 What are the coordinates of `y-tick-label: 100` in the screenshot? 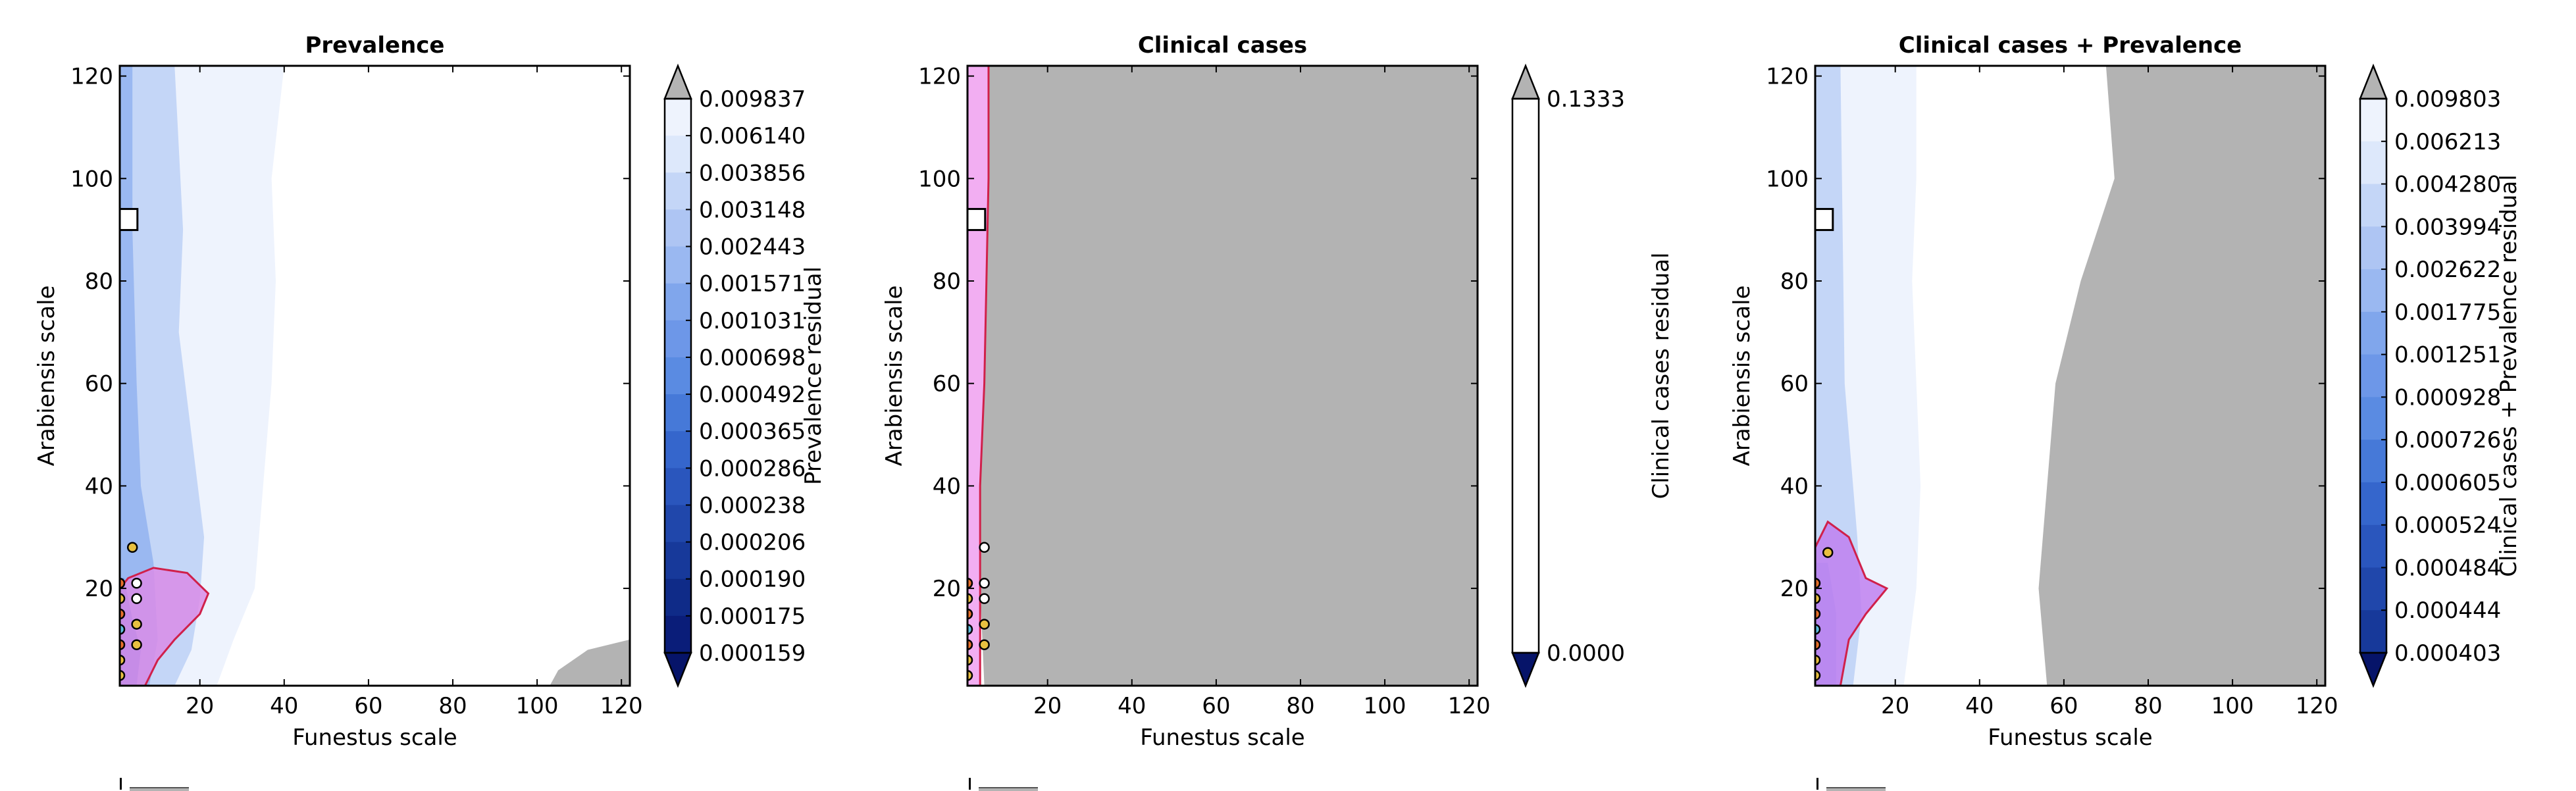 It's located at (91, 179).